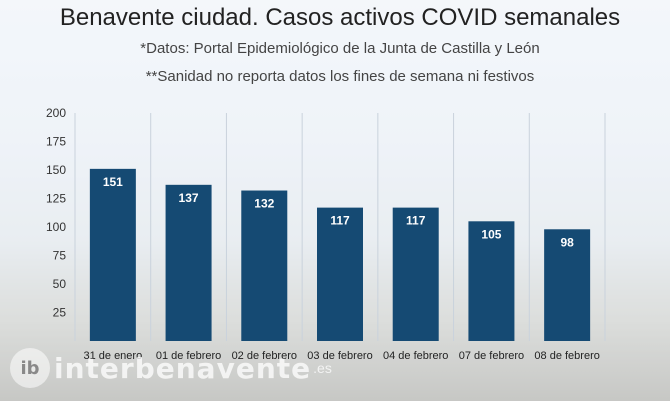 The width and height of the screenshot is (670, 401). I want to click on y-tick-label: 100, so click(56, 227).